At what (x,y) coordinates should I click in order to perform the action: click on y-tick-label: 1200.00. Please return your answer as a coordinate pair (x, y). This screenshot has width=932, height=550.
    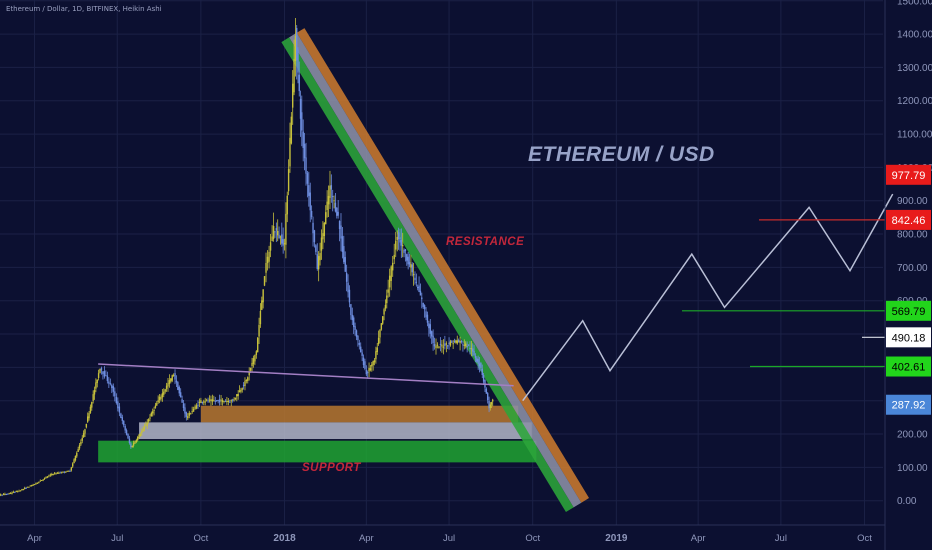
    Looking at the image, I should click on (914, 101).